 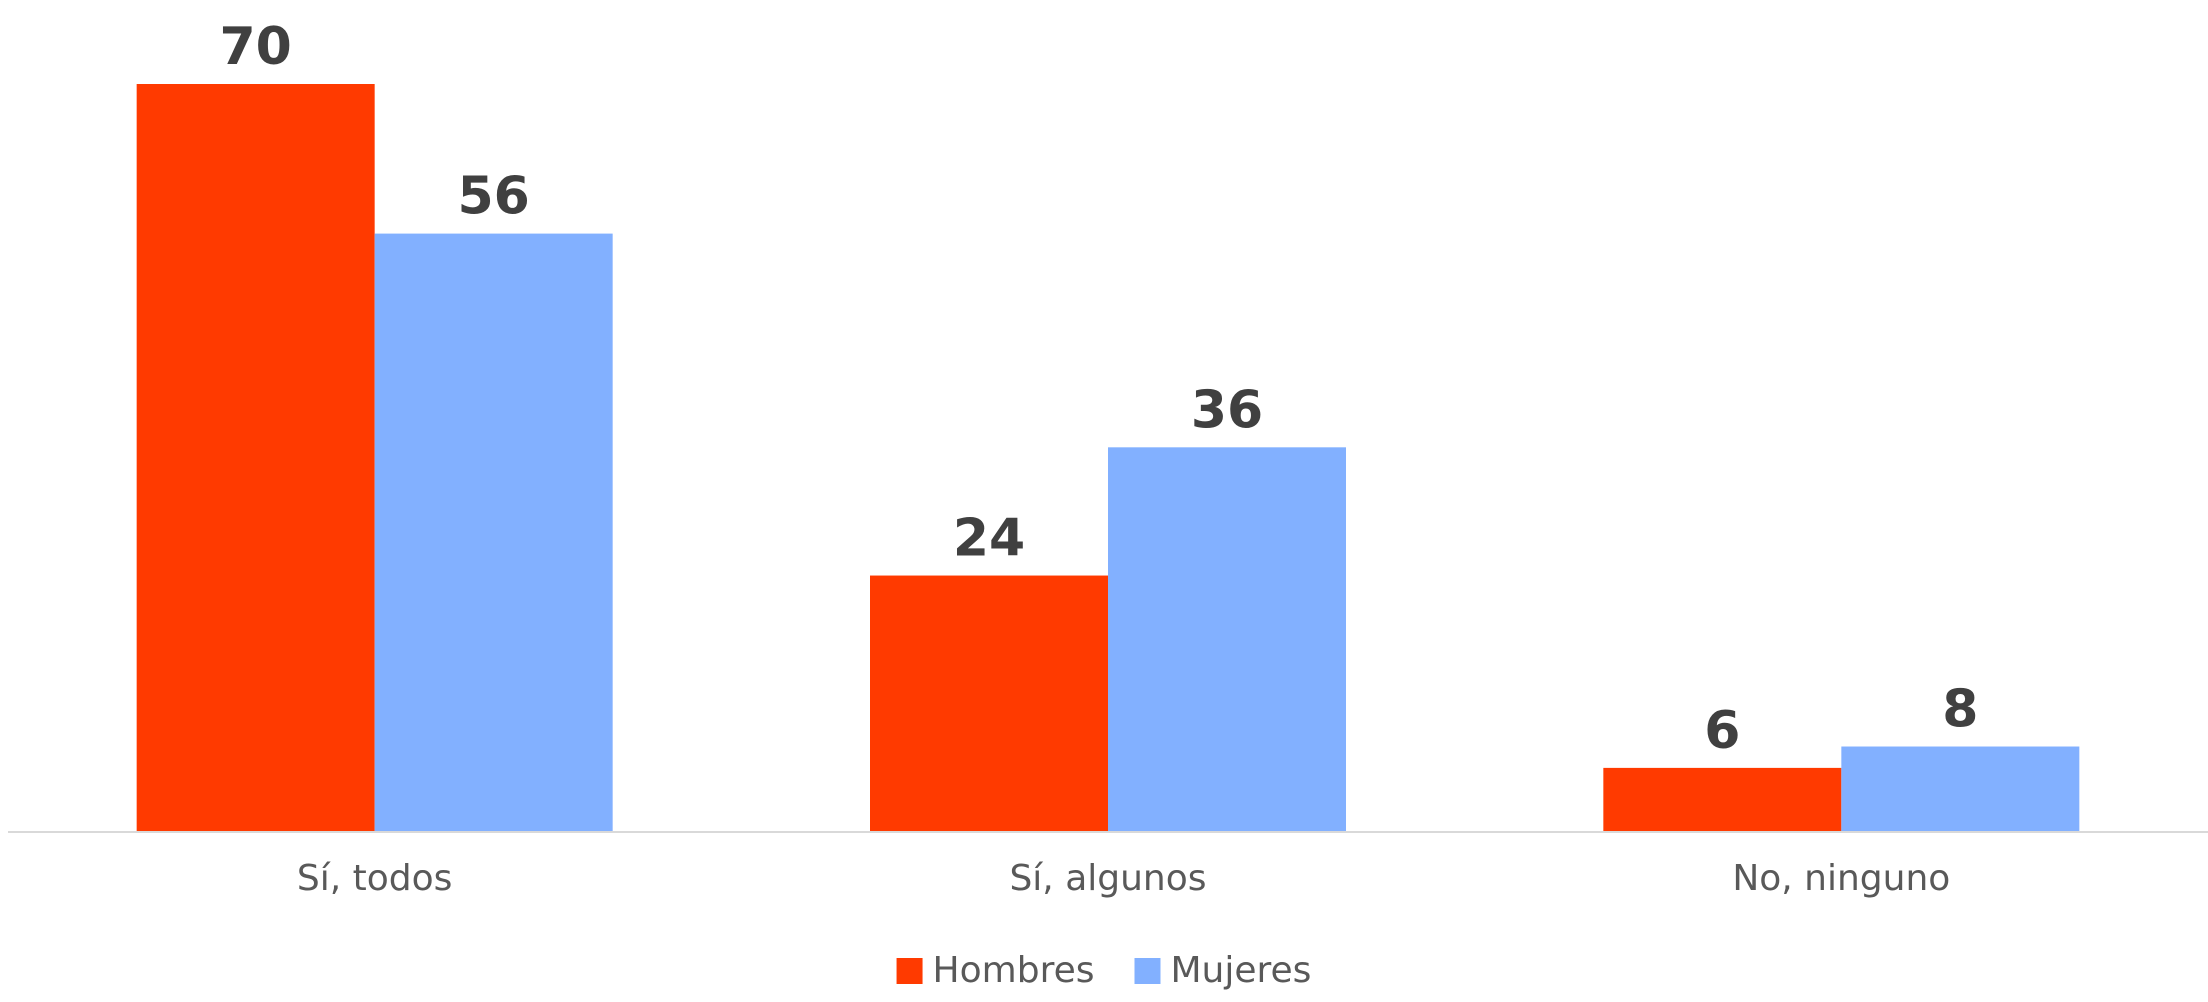 What do you see at coordinates (1722, 731) in the screenshot?
I see `value-label-hombres-no-ninguno: 6` at bounding box center [1722, 731].